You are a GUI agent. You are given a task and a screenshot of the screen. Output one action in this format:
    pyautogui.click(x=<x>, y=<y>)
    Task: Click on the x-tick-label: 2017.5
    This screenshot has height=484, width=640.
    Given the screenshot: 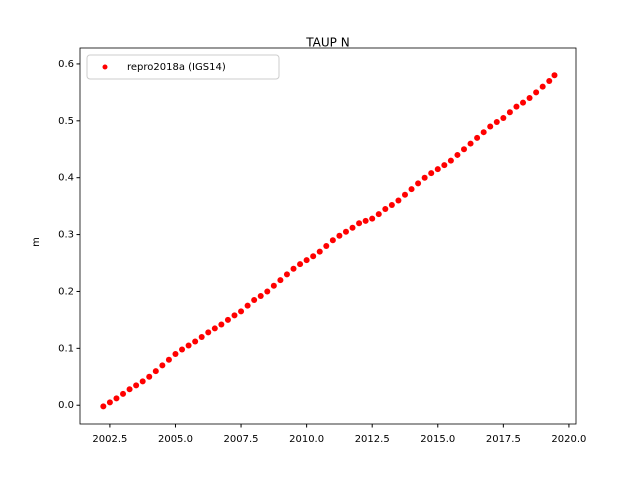 What is the action you would take?
    pyautogui.click(x=503, y=439)
    